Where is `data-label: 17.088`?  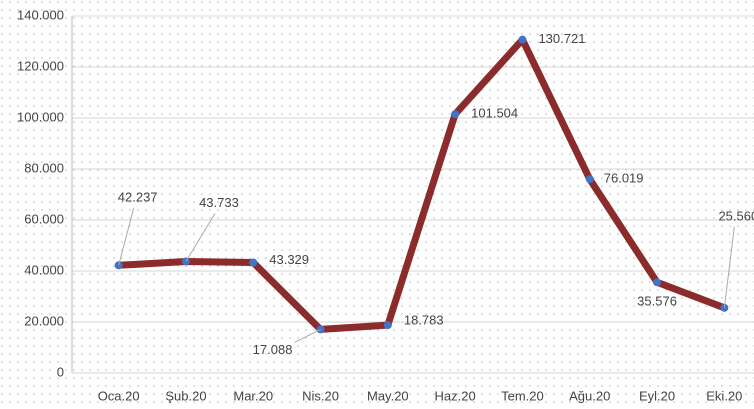 data-label: 17.088 is located at coordinates (273, 349).